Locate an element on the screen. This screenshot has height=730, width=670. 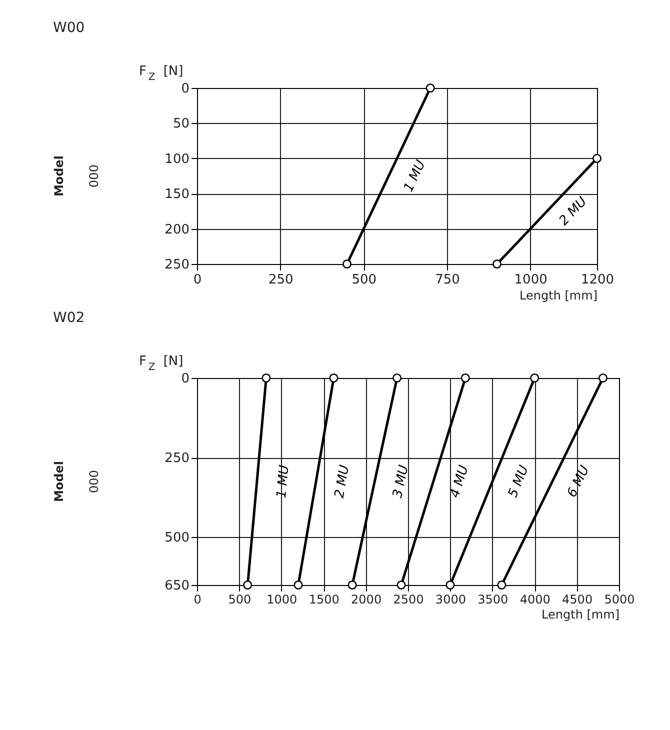
x-tick-label: 3500 is located at coordinates (493, 599).